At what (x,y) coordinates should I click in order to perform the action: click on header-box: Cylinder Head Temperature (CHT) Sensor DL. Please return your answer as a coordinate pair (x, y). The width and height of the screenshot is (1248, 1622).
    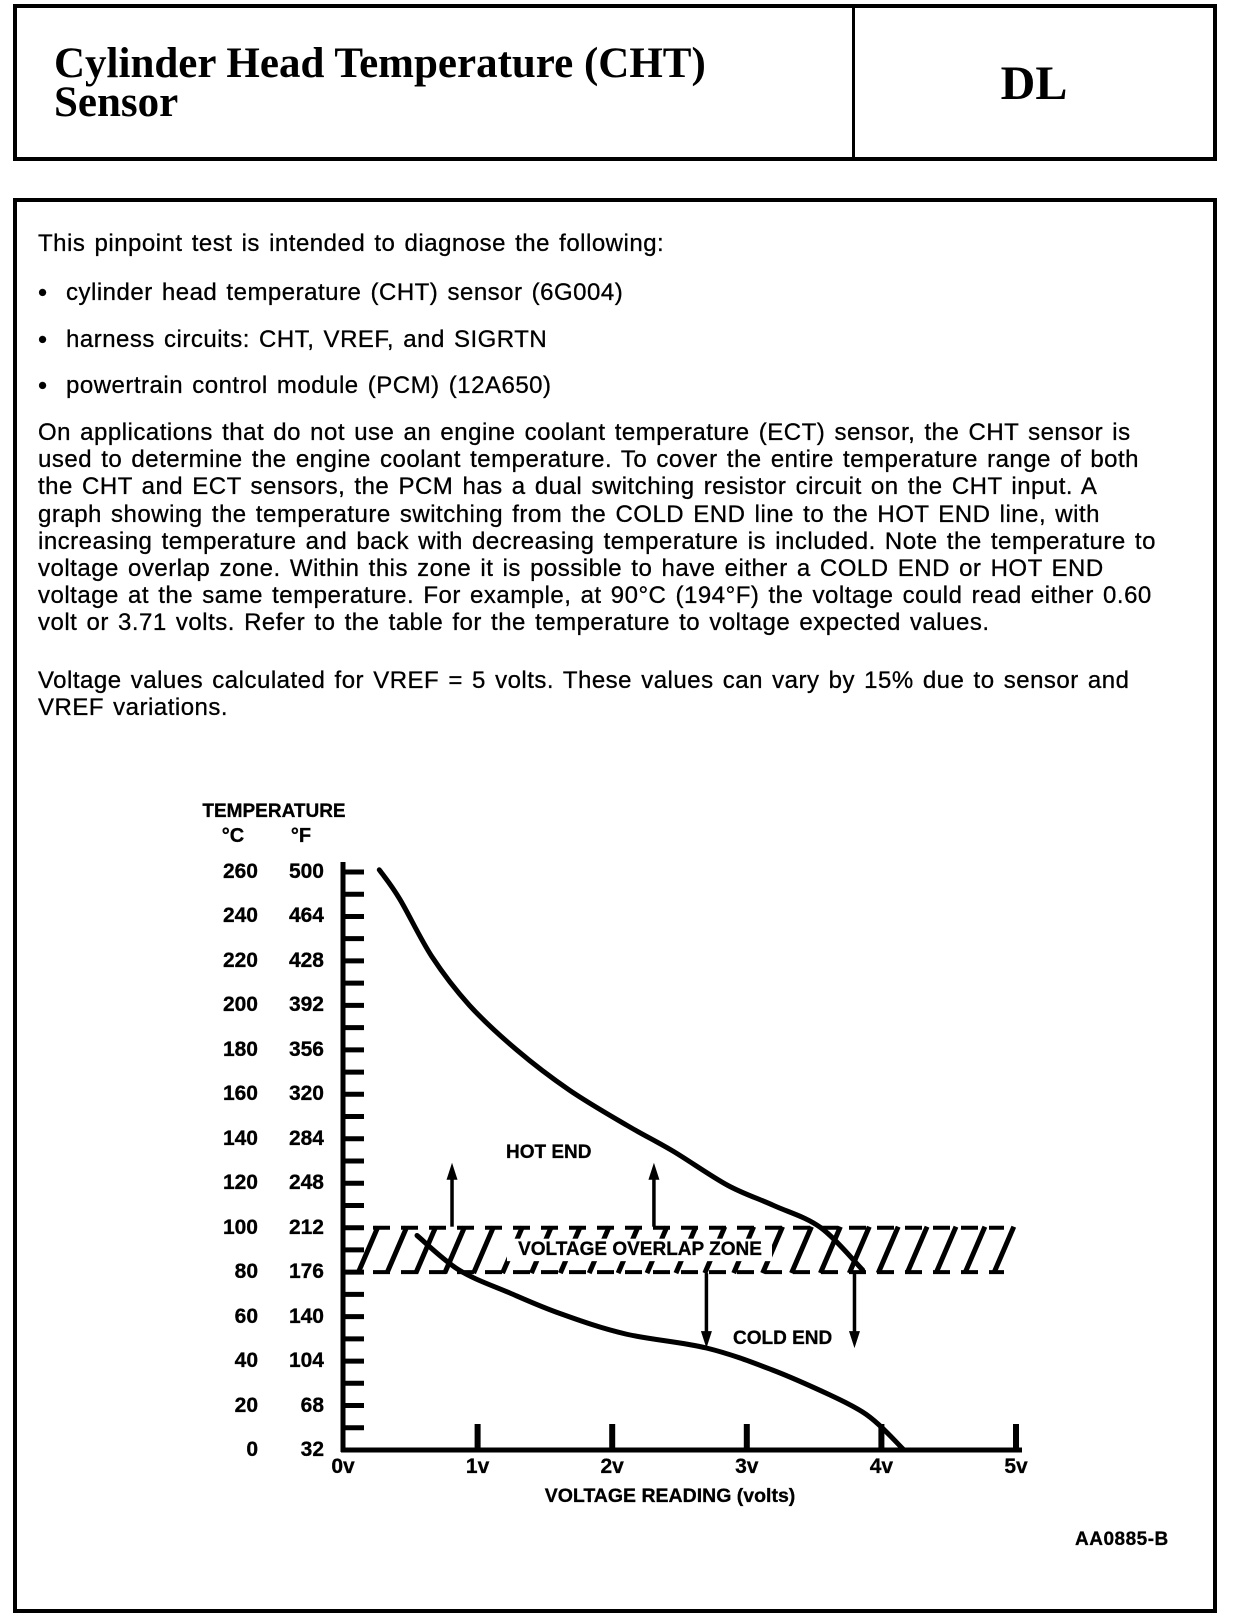
    Looking at the image, I should click on (615, 82).